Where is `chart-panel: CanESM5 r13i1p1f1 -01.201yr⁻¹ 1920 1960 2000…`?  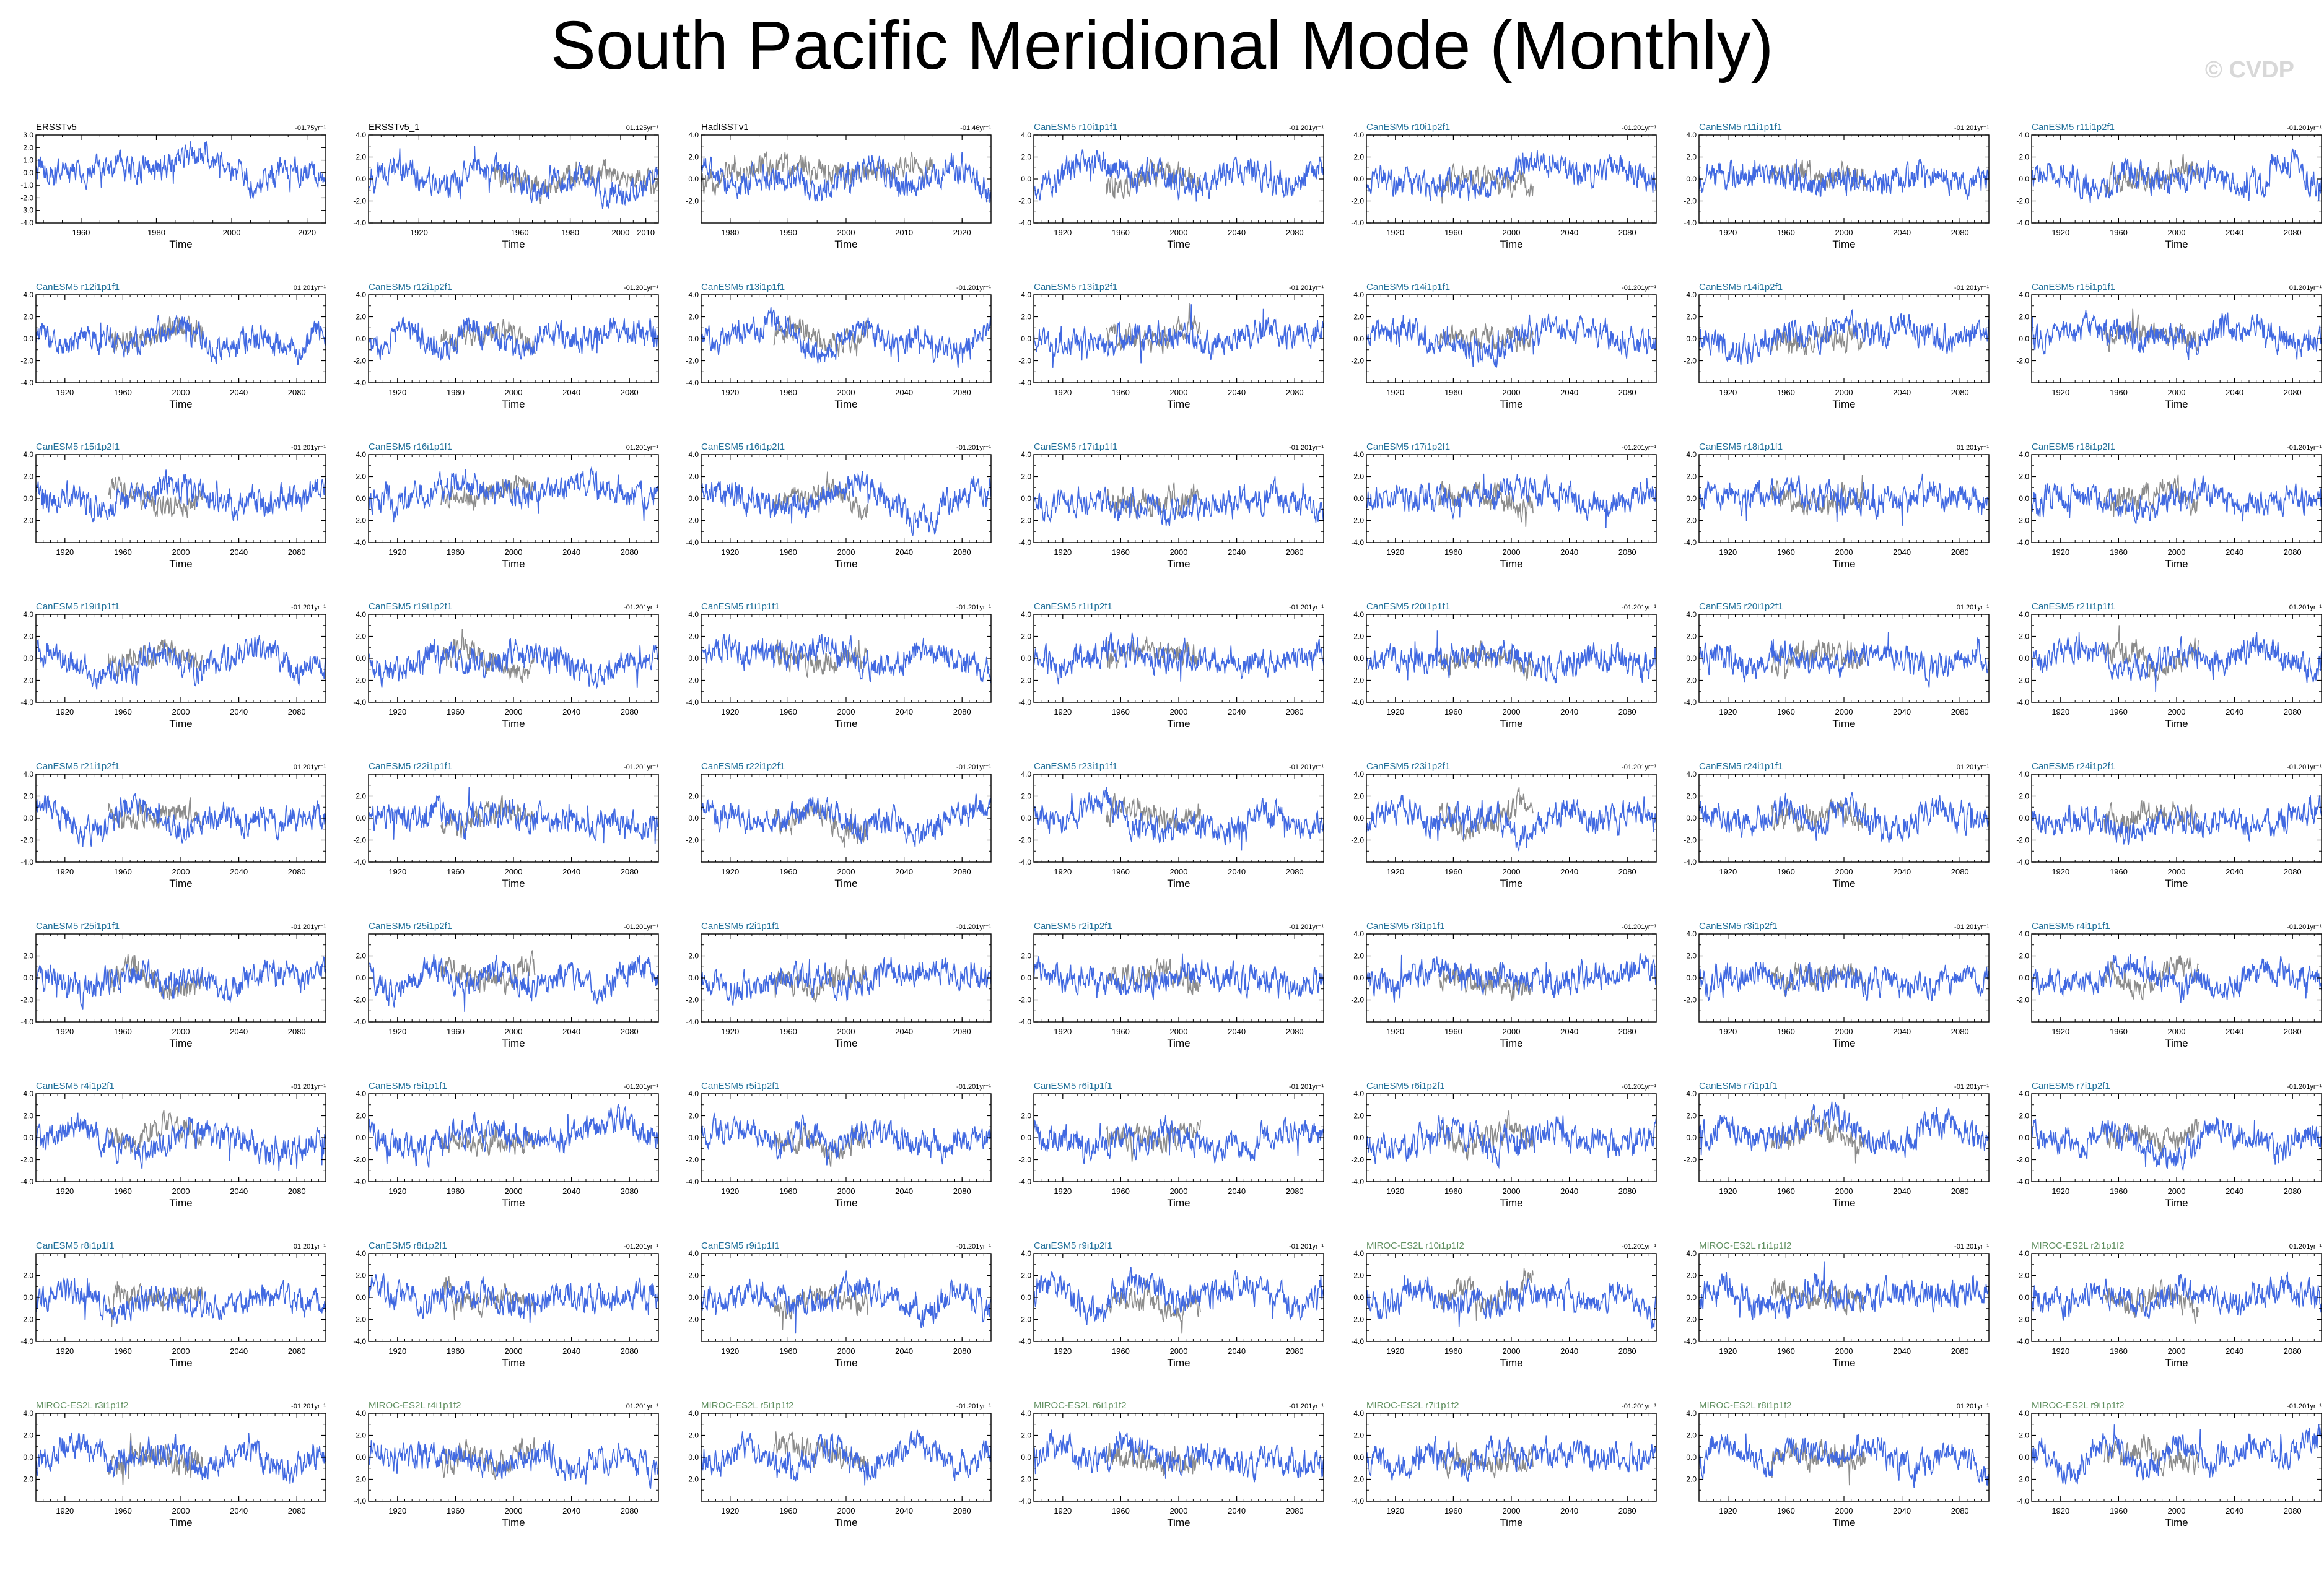 chart-panel: CanESM5 r13i1p1f1 -01.201yr⁻¹ 1920 1960 2000… is located at coordinates (839, 346).